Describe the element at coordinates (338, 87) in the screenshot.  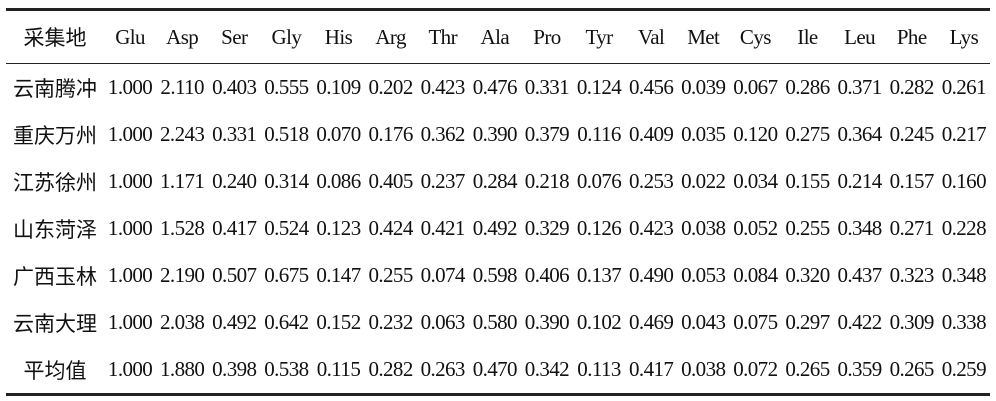
I see `value-cell: 0.109` at that location.